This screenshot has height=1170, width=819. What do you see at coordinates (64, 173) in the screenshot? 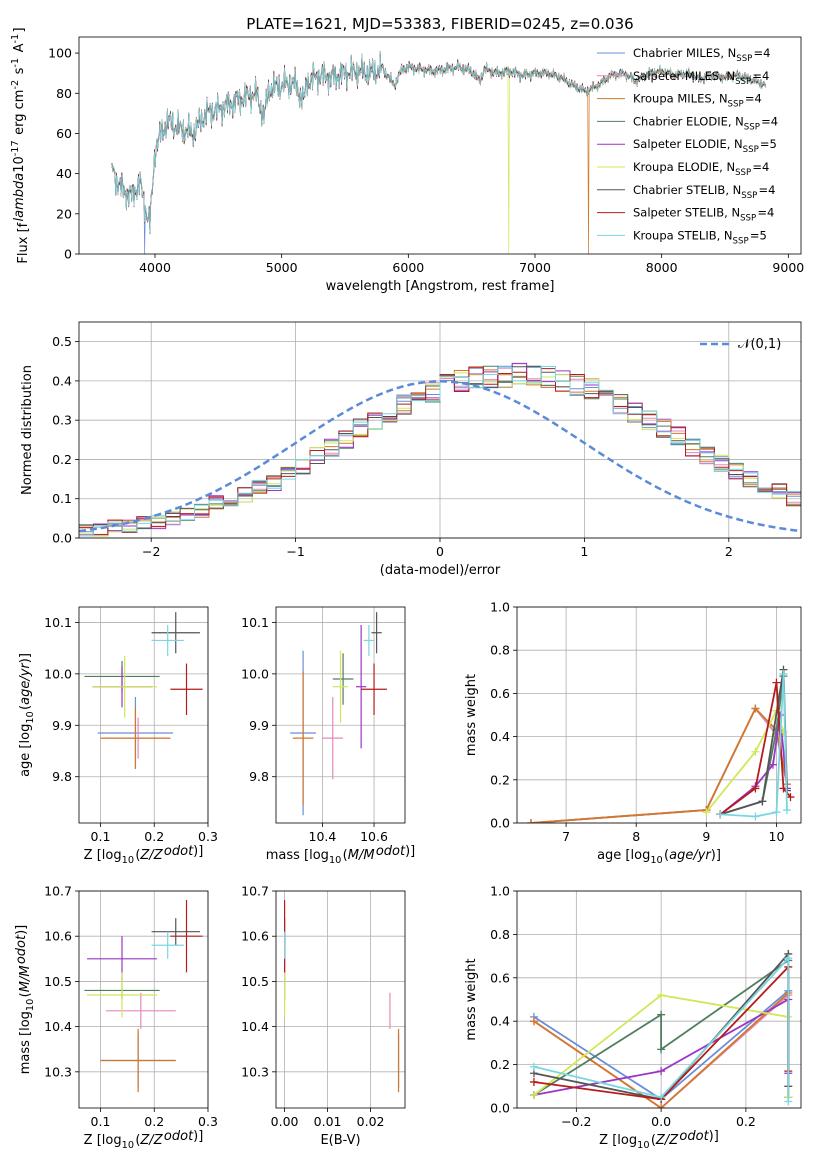
I see `y-tick-label: 40` at bounding box center [64, 173].